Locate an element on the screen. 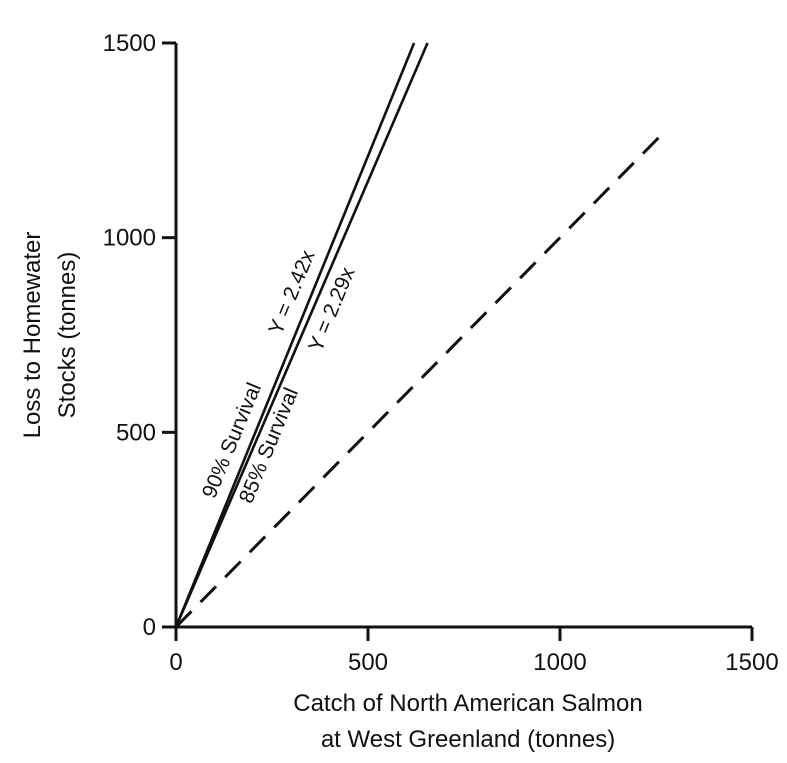 The image size is (787, 763). y-axis-title-line: Loss to Homewater is located at coordinates (32, 335).